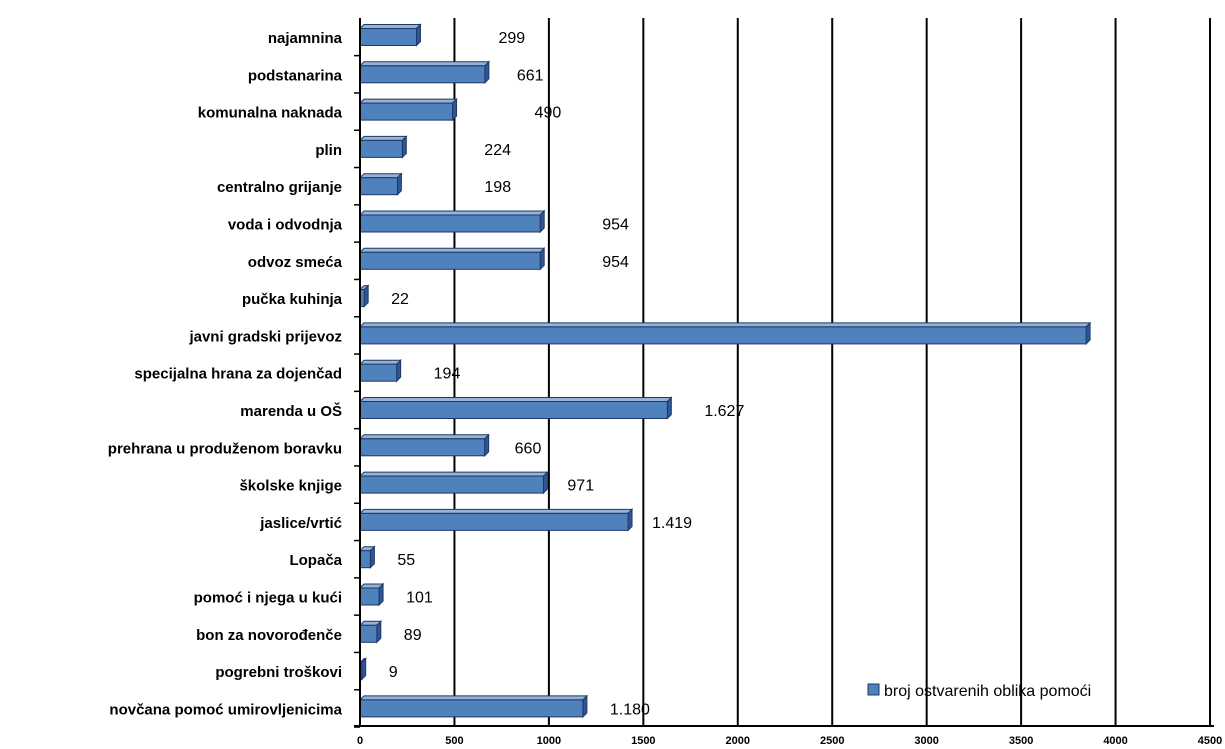  I want to click on category-label: specijalna hrana za dojenčad, so click(238, 374).